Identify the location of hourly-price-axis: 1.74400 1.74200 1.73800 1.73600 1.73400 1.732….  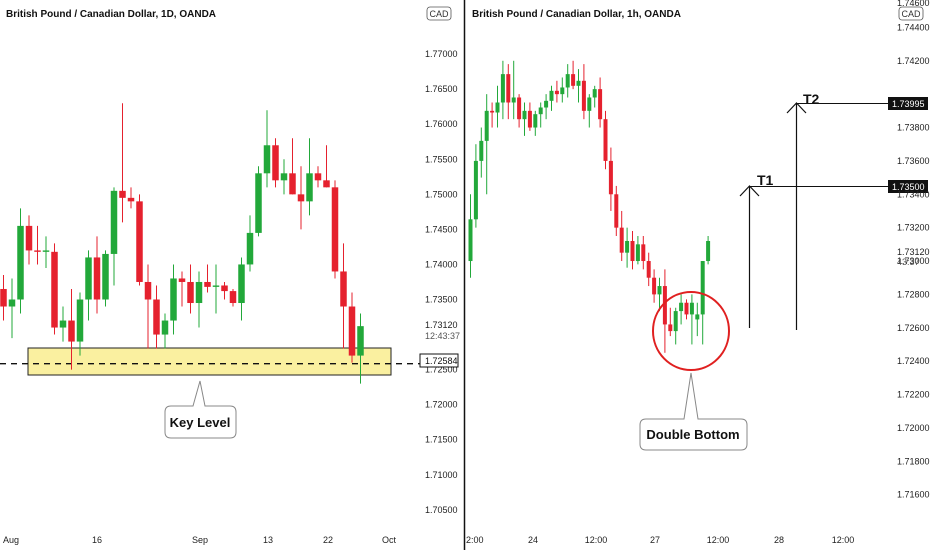
(913, 260).